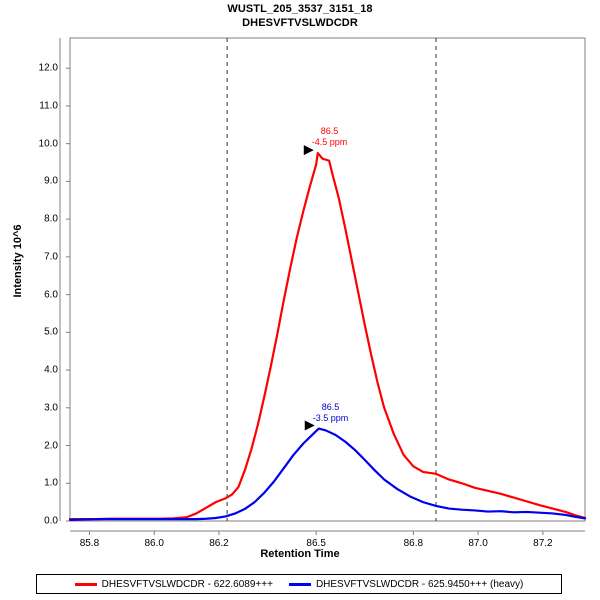 The image size is (600, 600). I want to click on y-tick-label: 9.0, so click(51, 181).